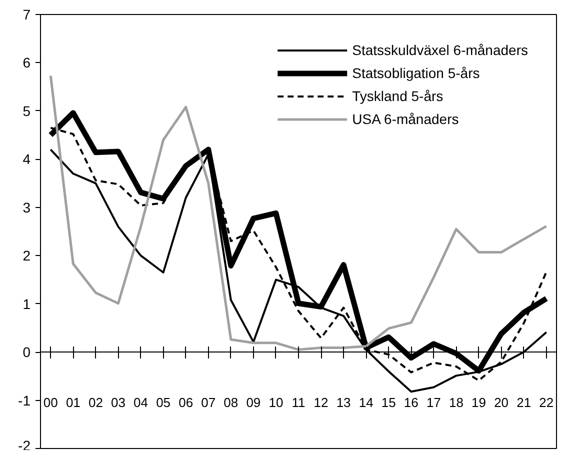 The height and width of the screenshot is (459, 569). Describe the element at coordinates (388, 402) in the screenshot. I see `x-tick-label: 15` at that location.